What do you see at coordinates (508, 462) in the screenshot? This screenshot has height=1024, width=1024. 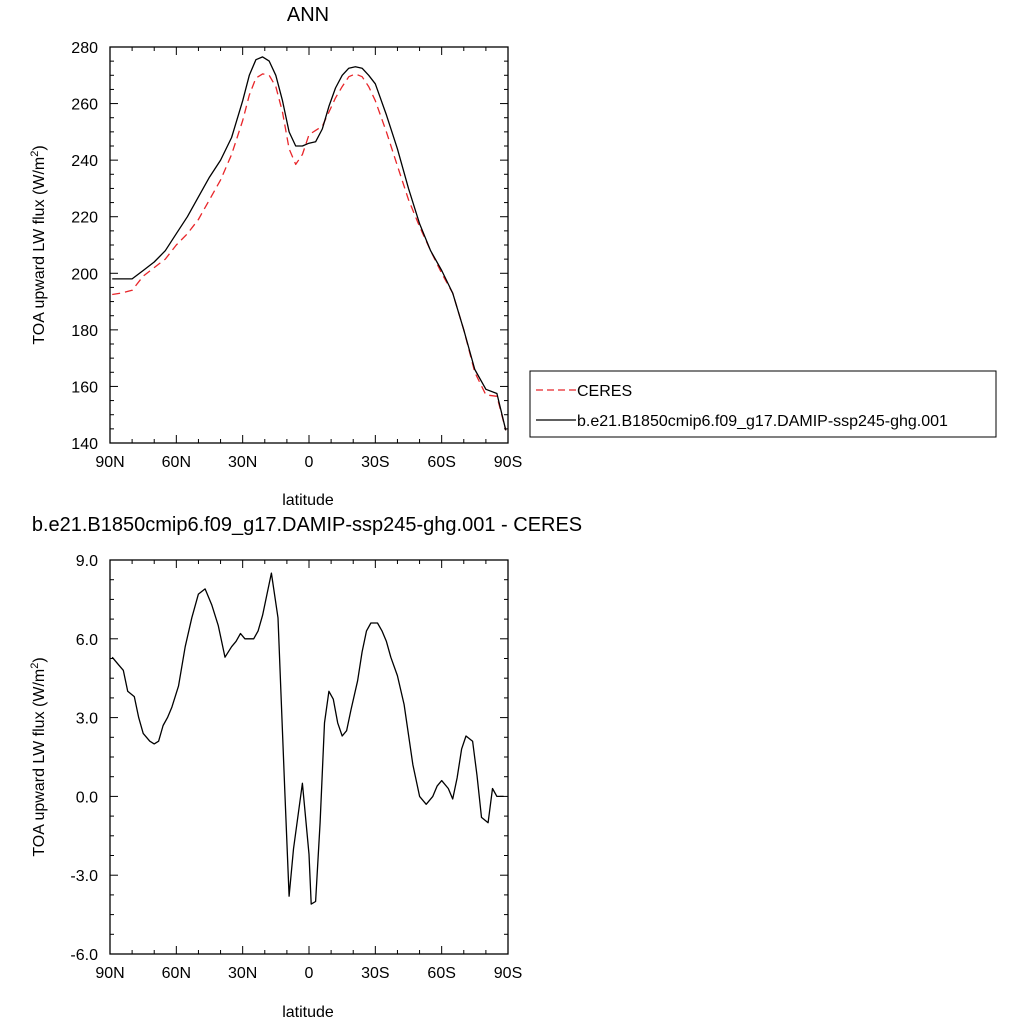 I see `top-x-tick-label: 90S` at bounding box center [508, 462].